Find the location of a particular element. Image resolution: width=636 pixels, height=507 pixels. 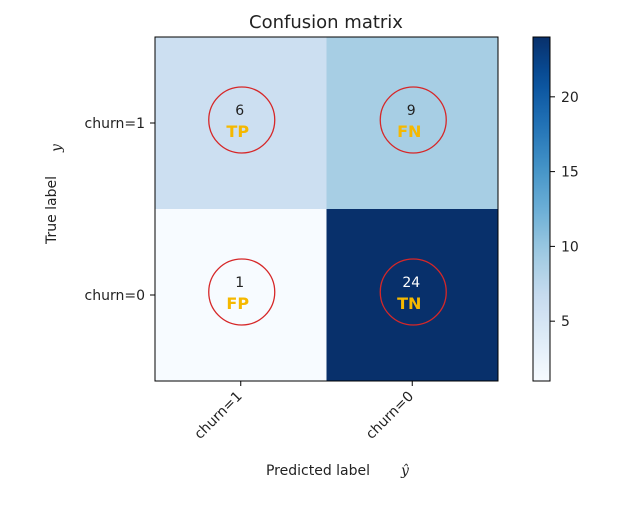

cell-value: 24 is located at coordinates (411, 283).